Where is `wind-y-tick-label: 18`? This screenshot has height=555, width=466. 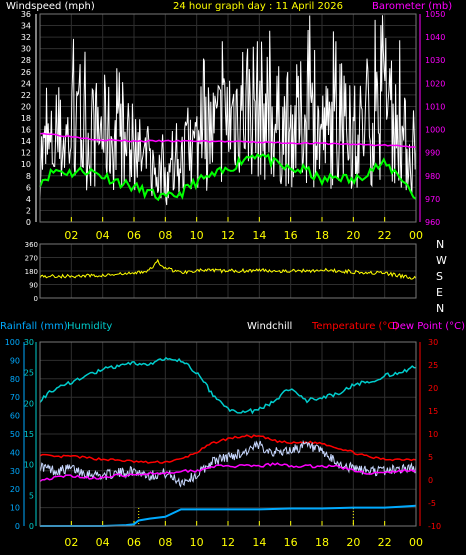
wind-y-tick-label: 18 is located at coordinates (26, 118).